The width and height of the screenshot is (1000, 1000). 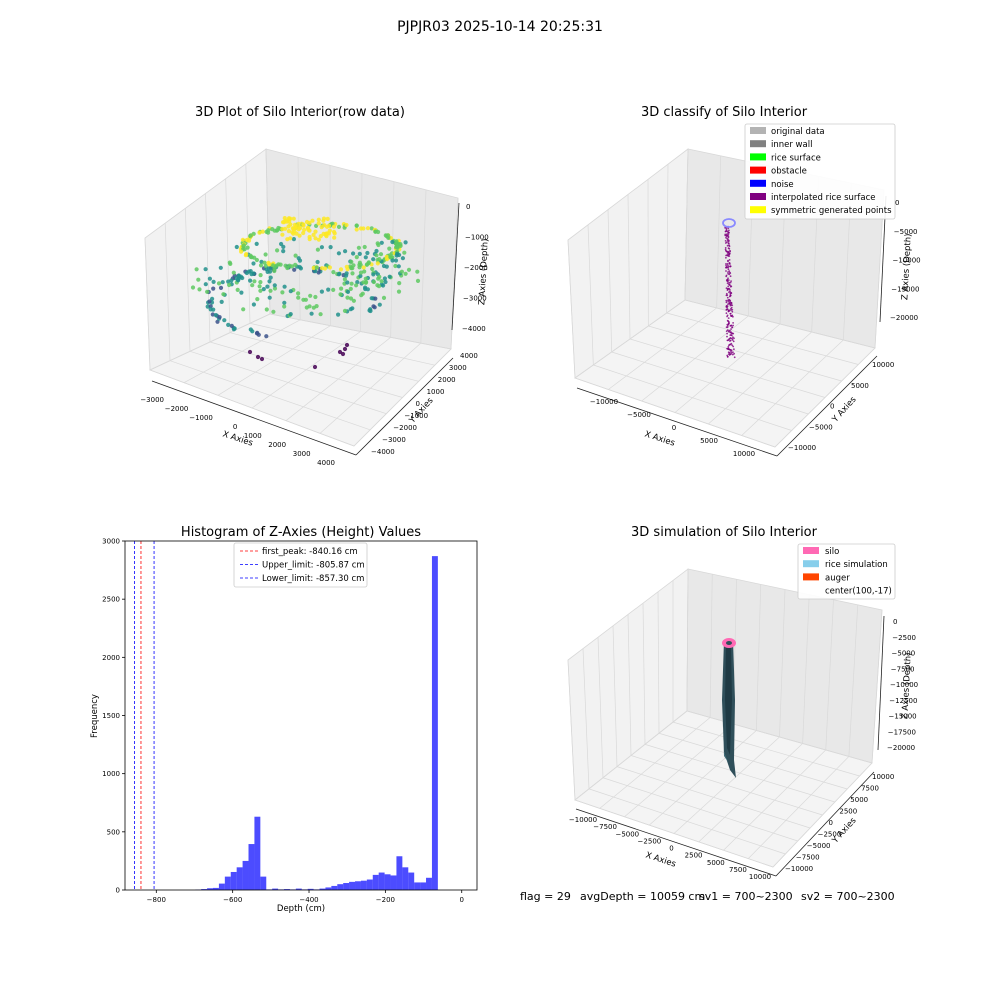 What do you see at coordinates (253, 436) in the screenshot?
I see `raw-x-tick: 1000` at bounding box center [253, 436].